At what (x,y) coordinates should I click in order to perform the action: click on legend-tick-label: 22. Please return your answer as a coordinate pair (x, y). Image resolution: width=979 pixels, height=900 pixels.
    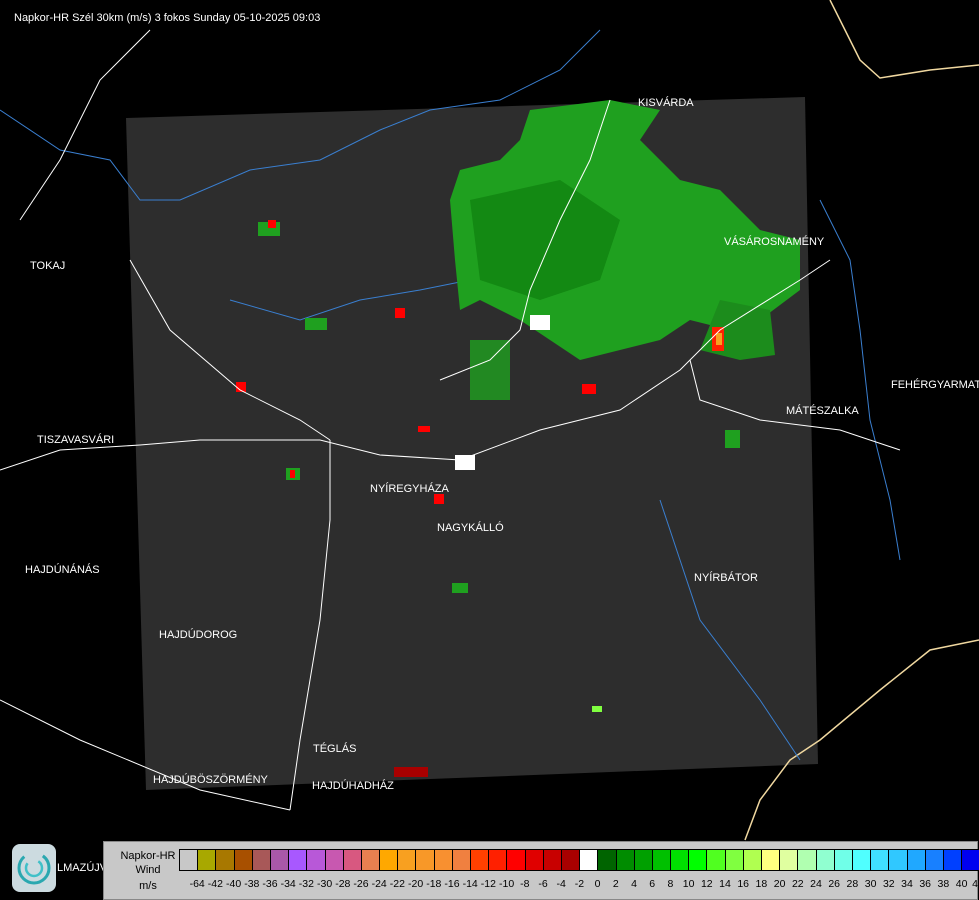
    Looking at the image, I should click on (797, 884).